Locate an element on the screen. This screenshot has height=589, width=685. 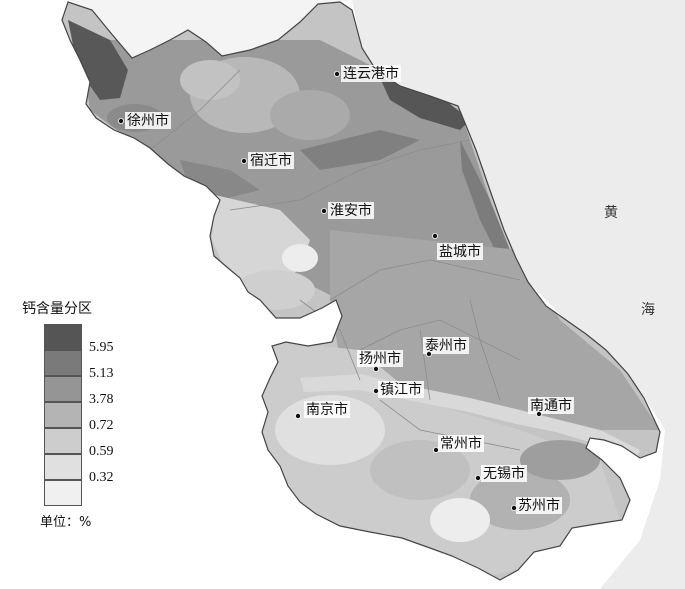
city-label: 镇江市 is located at coordinates (401, 389).